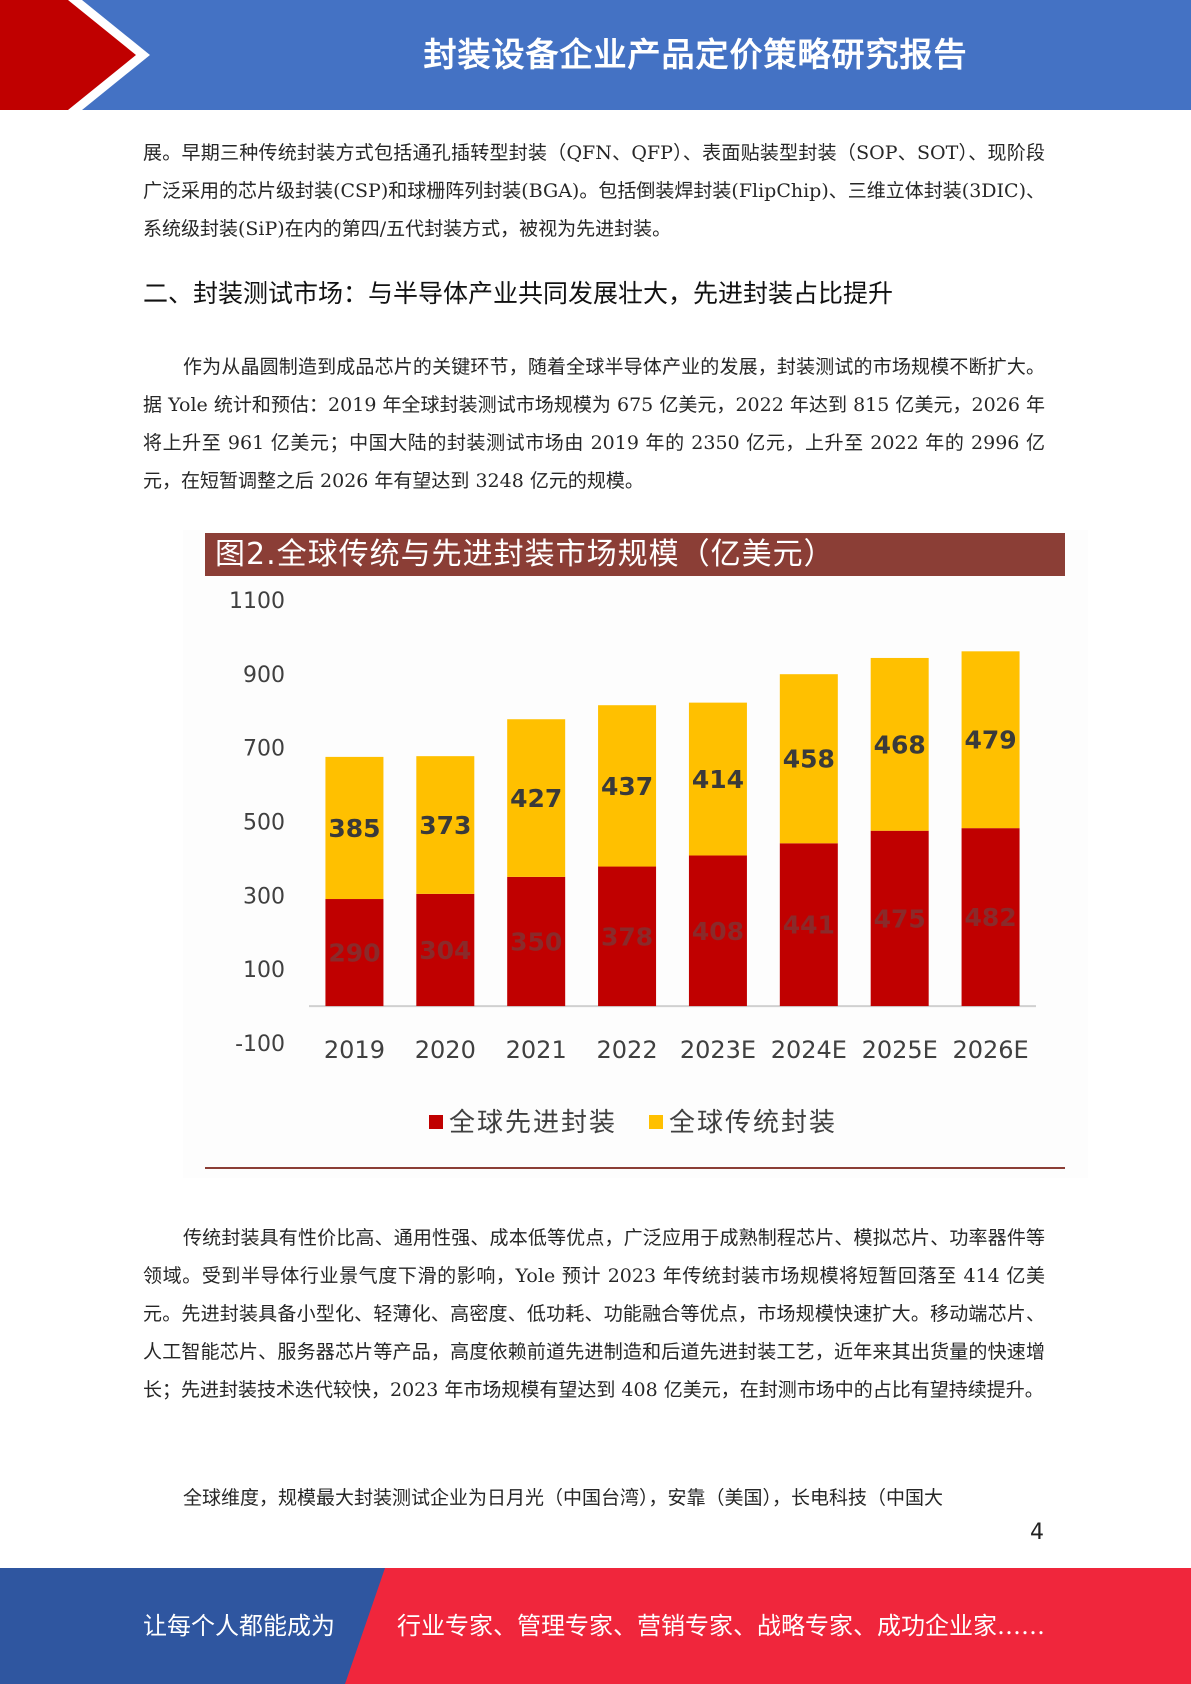 The height and width of the screenshot is (1684, 1191). Describe the element at coordinates (635, 1168) in the screenshot. I see `chart-bottom-rule` at that location.